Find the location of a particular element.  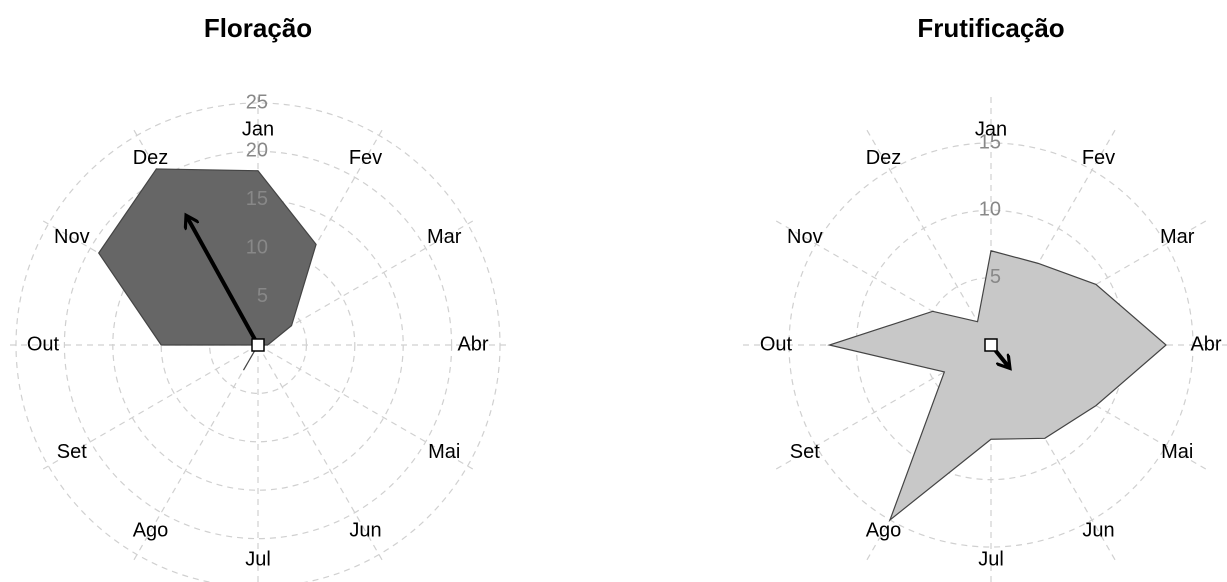

y-tick-label: 25 is located at coordinates (257, 102).